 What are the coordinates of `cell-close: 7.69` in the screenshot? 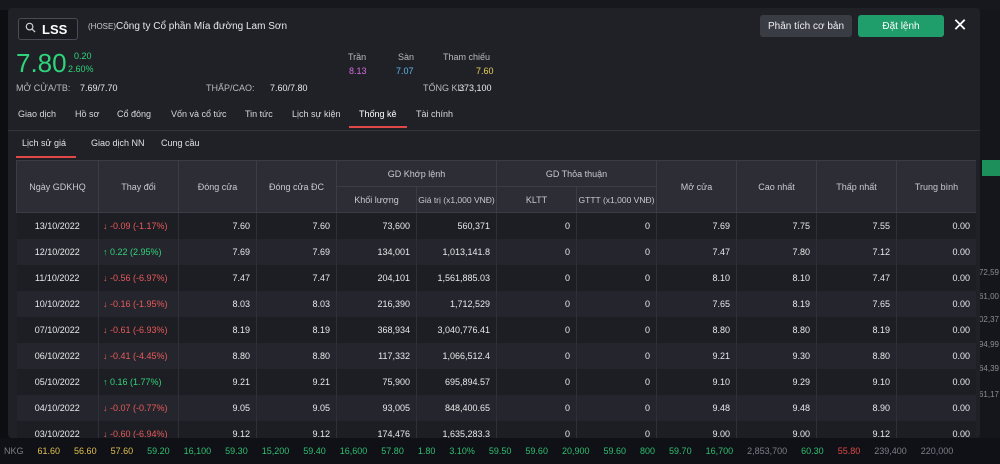 It's located at (217, 251).